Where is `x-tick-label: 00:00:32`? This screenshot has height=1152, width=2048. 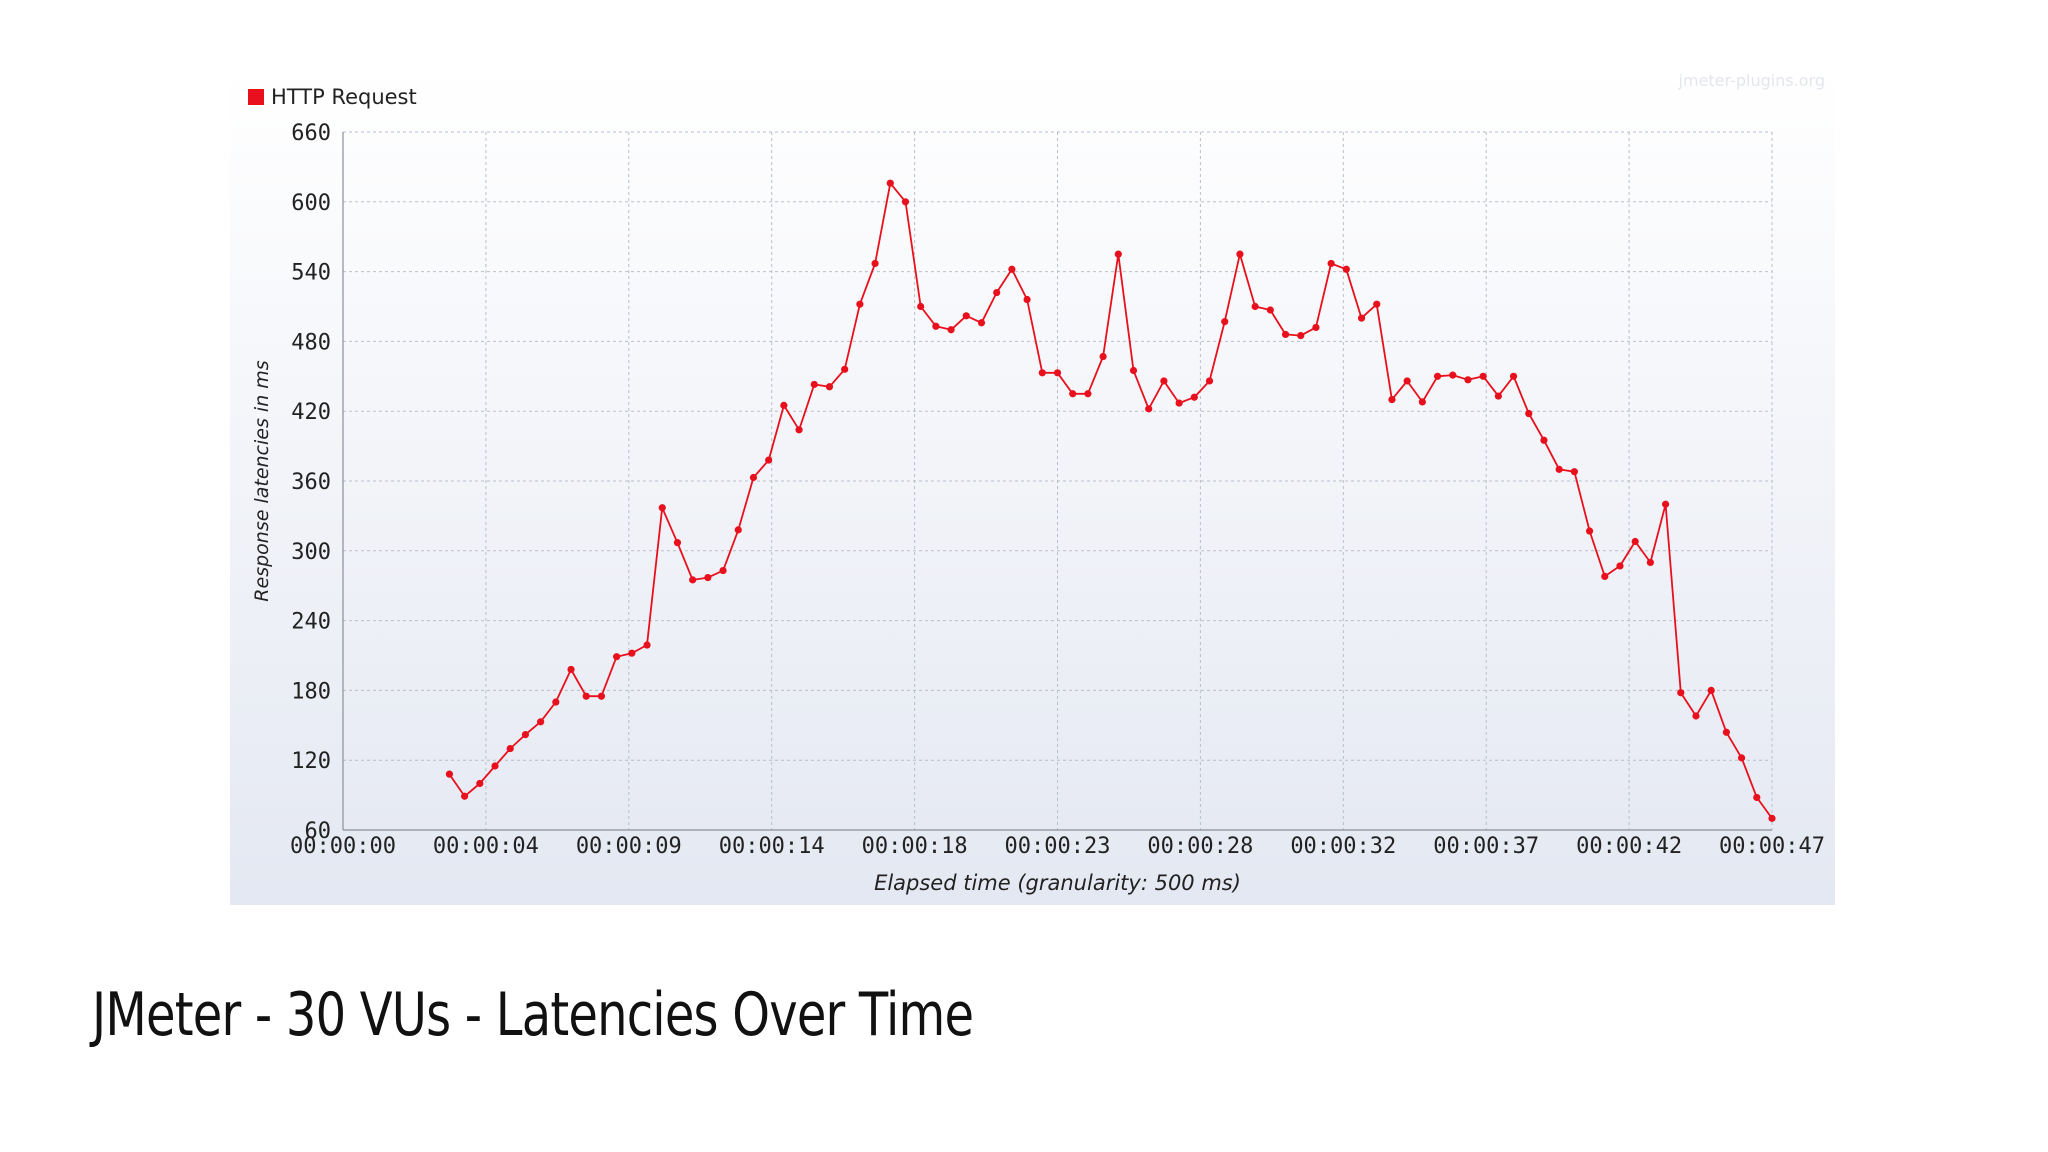 x-tick-label: 00:00:32 is located at coordinates (1343, 846).